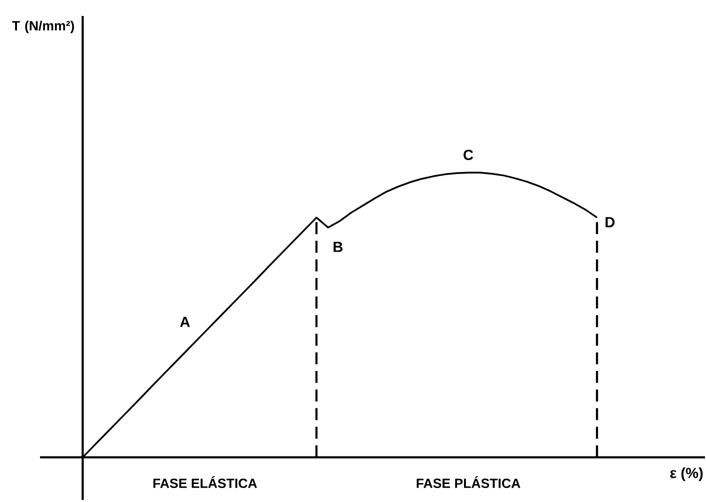 The width and height of the screenshot is (706, 502). I want to click on text: FASE PLÁSTICA, so click(468, 482).